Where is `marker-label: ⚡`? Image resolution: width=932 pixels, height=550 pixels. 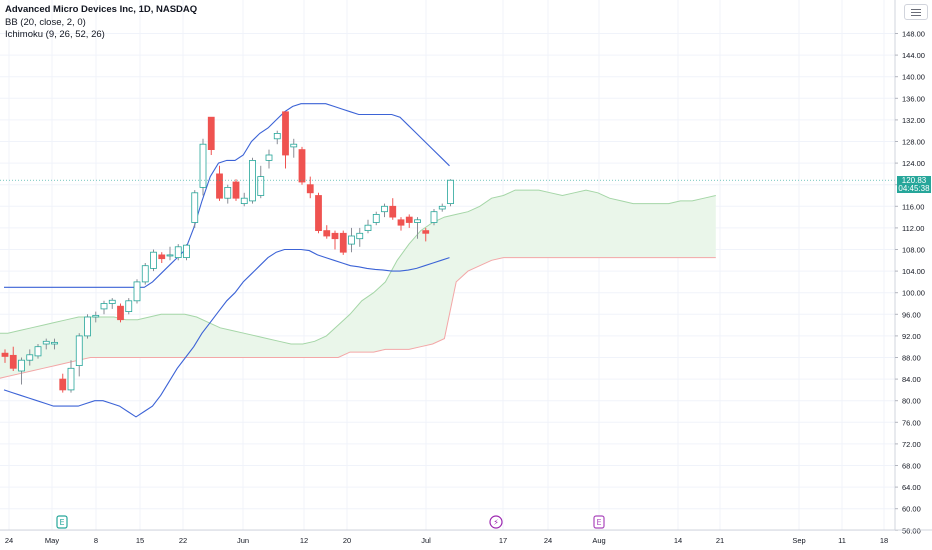
marker-label: ⚡ is located at coordinates (496, 522).